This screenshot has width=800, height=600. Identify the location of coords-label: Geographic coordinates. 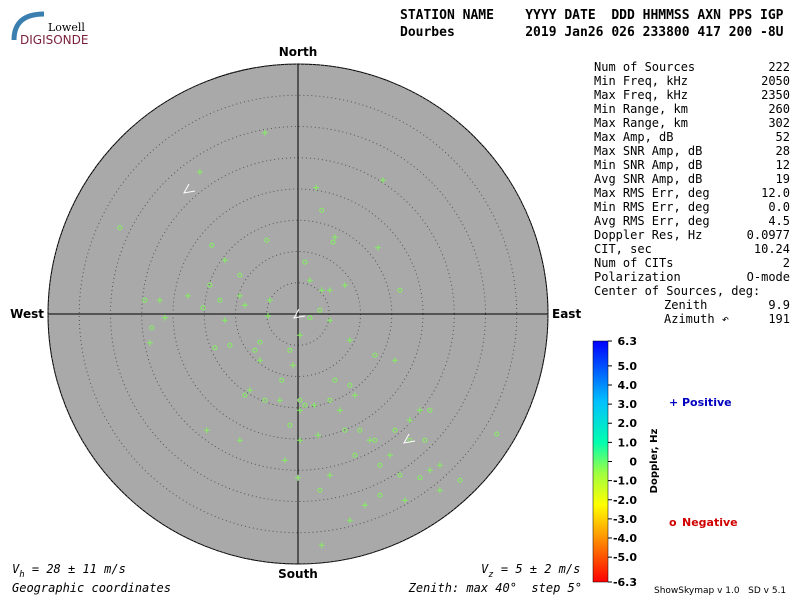
(91, 588).